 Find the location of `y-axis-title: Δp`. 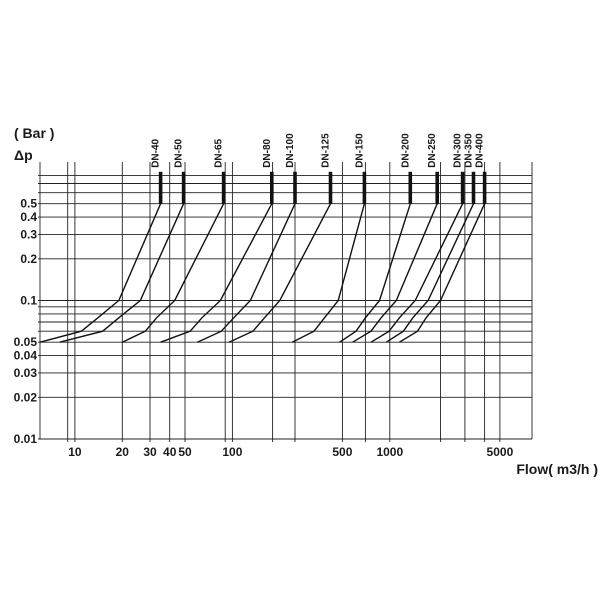

y-axis-title: Δp is located at coordinates (23, 155).